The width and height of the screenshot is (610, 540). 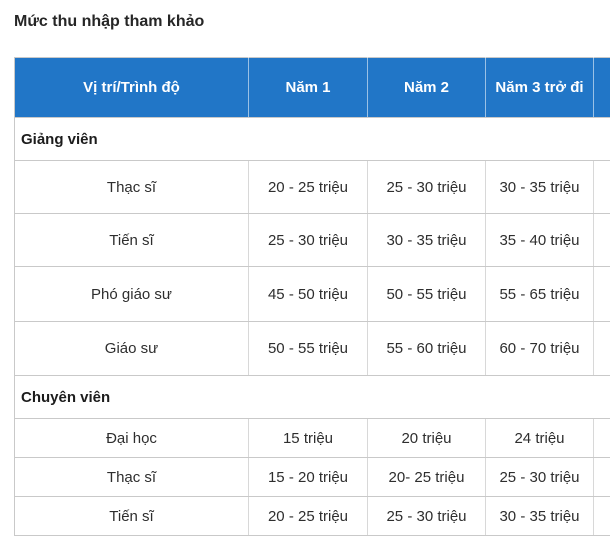 I want to click on row-label: Giáo sư, so click(x=131, y=348).